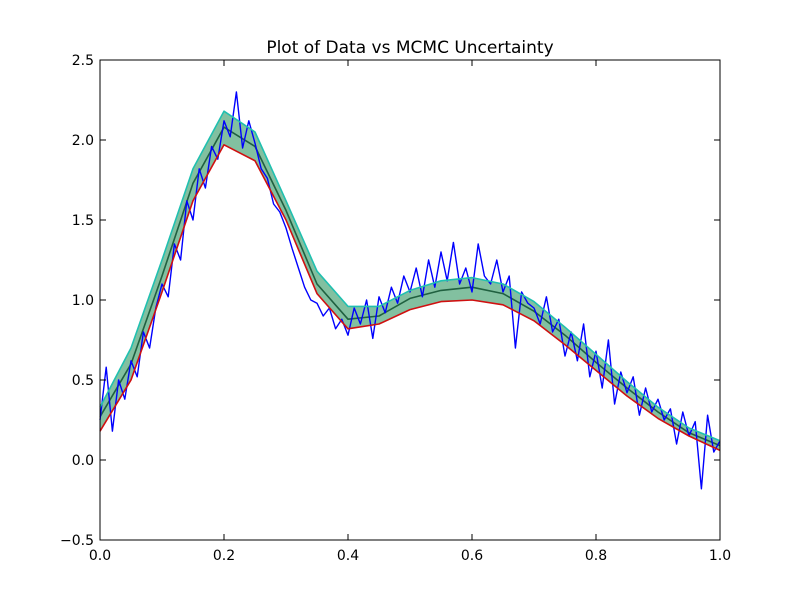  I want to click on x-tick-label: 0.4, so click(348, 556).